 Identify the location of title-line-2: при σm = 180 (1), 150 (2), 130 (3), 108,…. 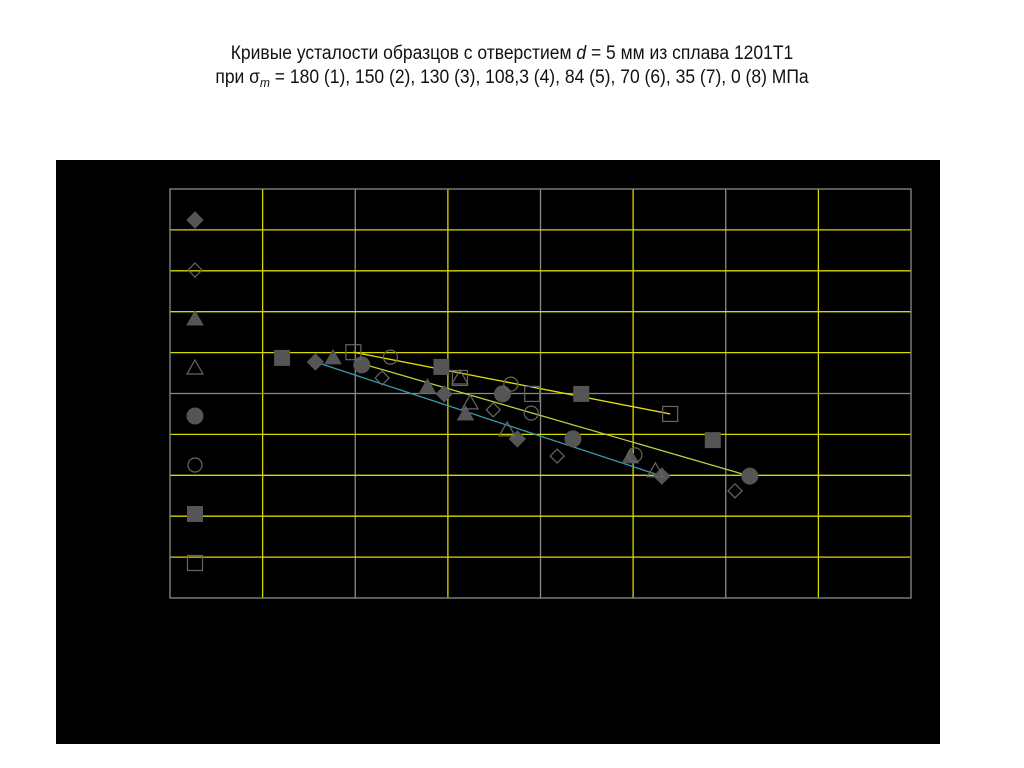
(512, 78).